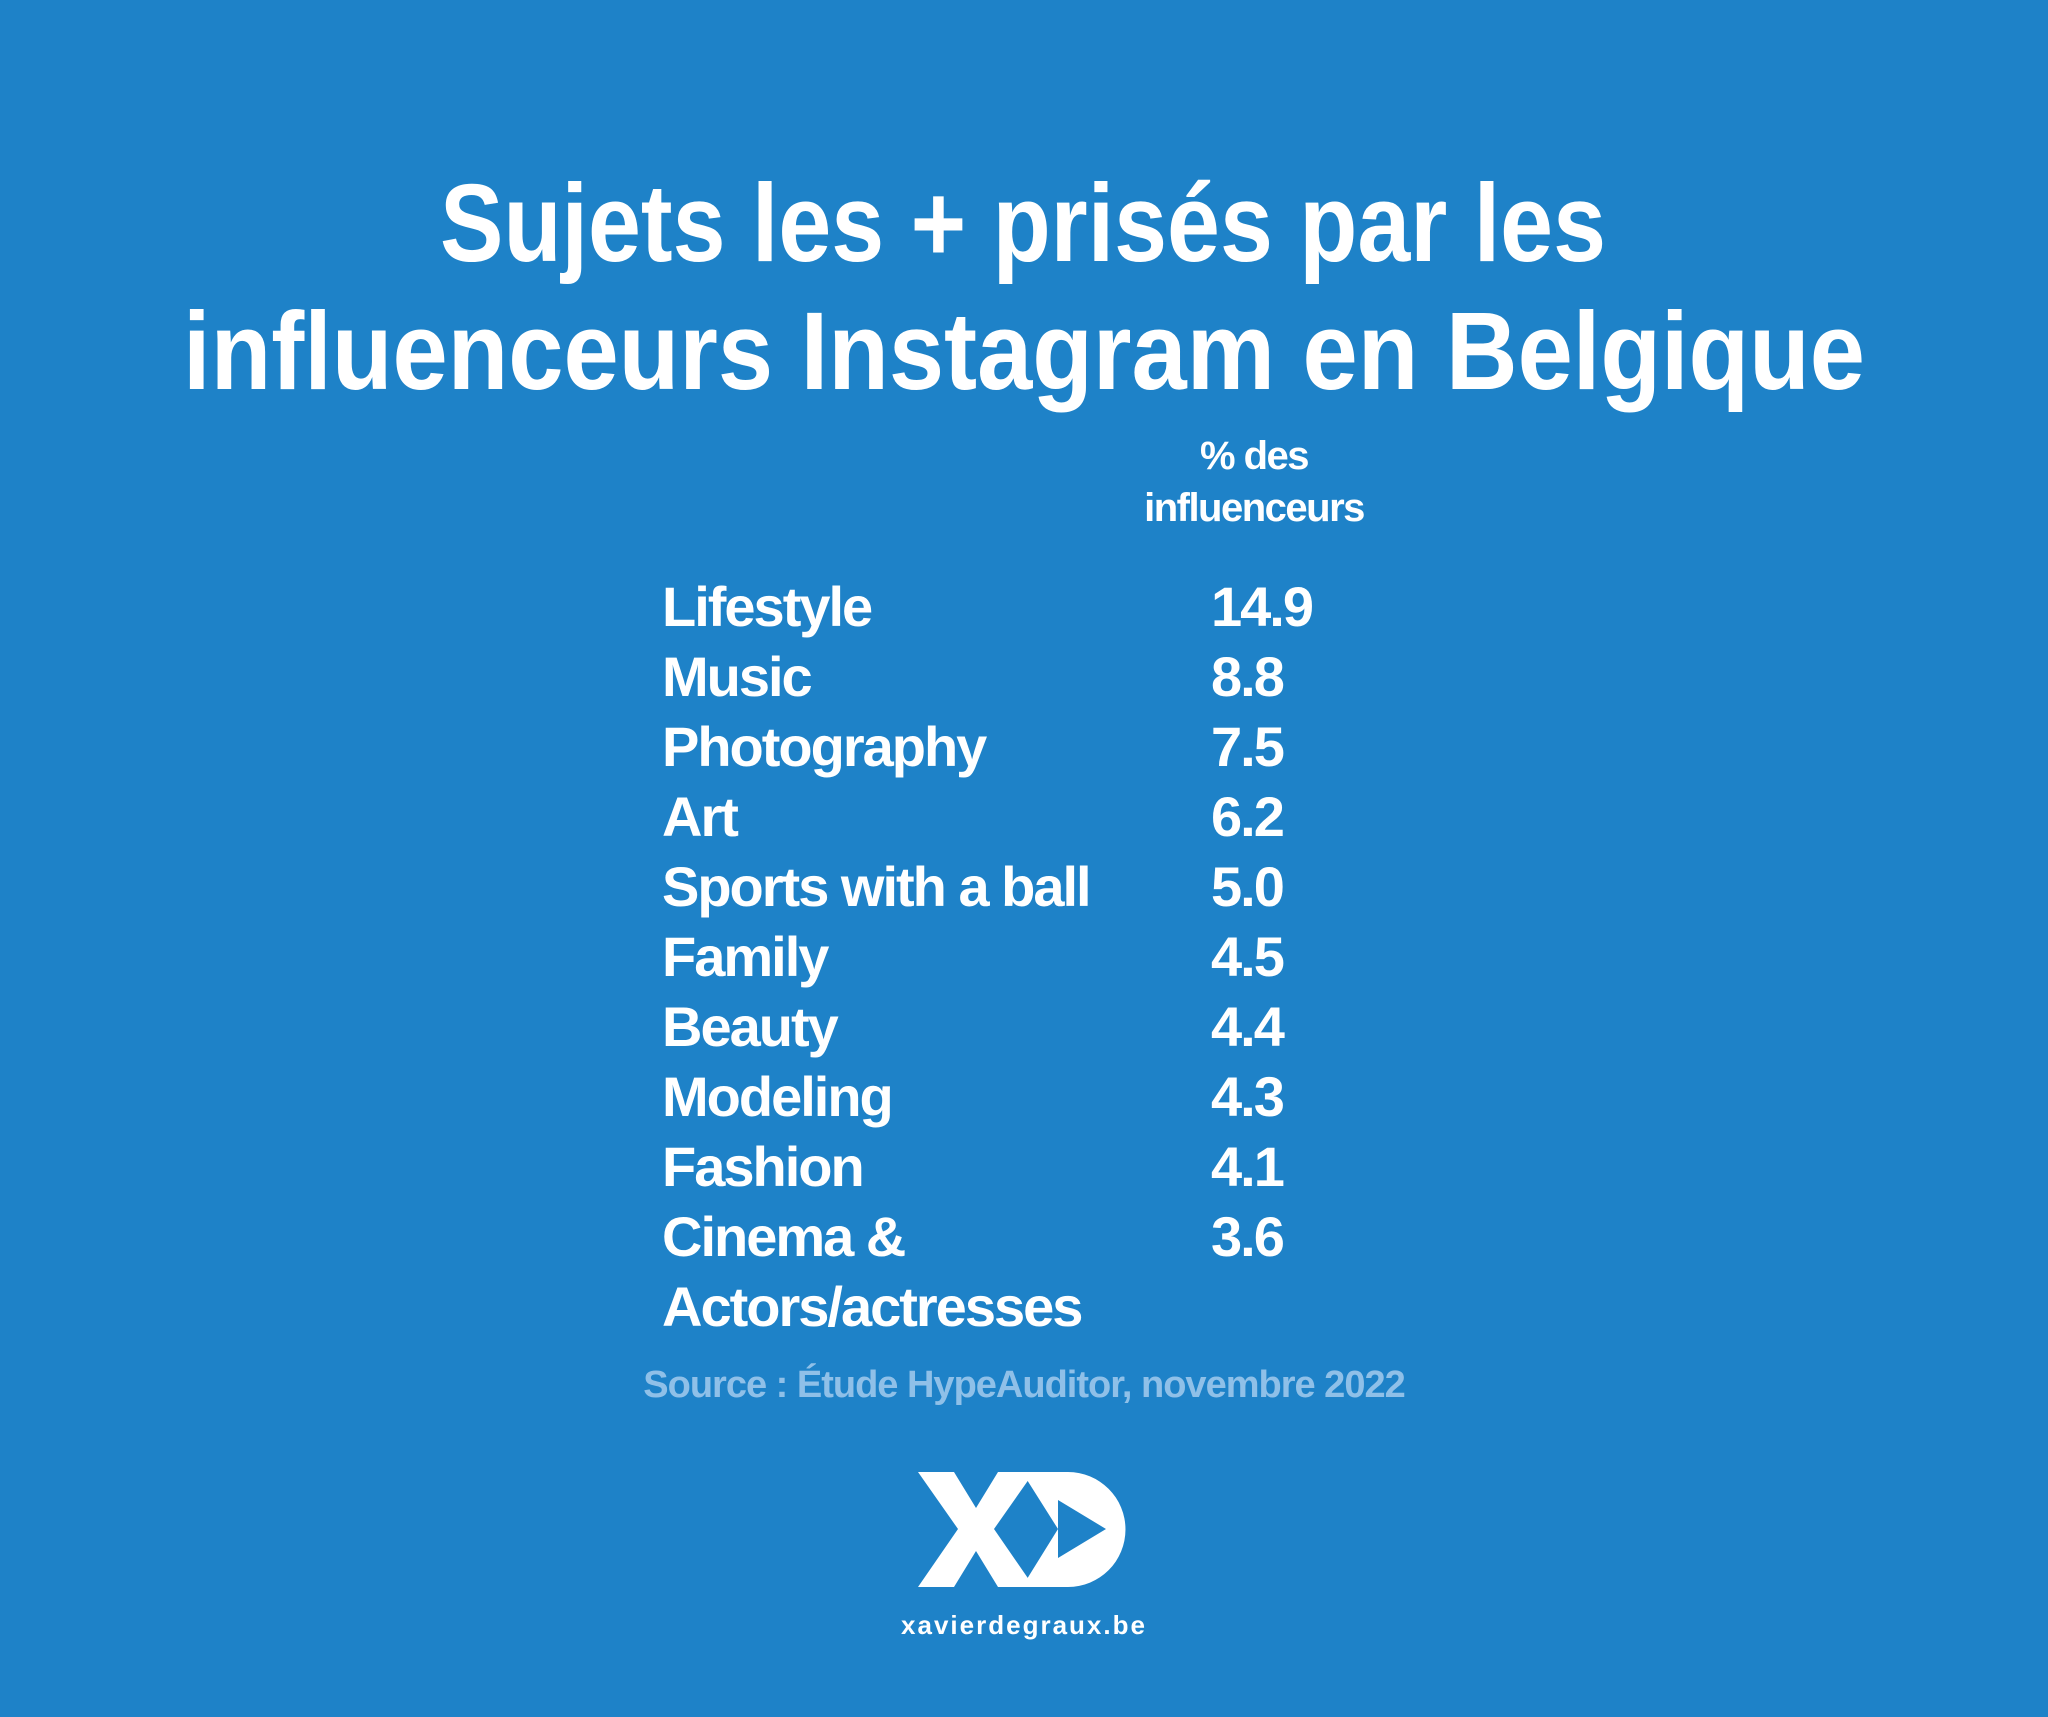 This screenshot has height=1717, width=2048. What do you see at coordinates (1248, 746) in the screenshot?
I see `percent-value: 7.5` at bounding box center [1248, 746].